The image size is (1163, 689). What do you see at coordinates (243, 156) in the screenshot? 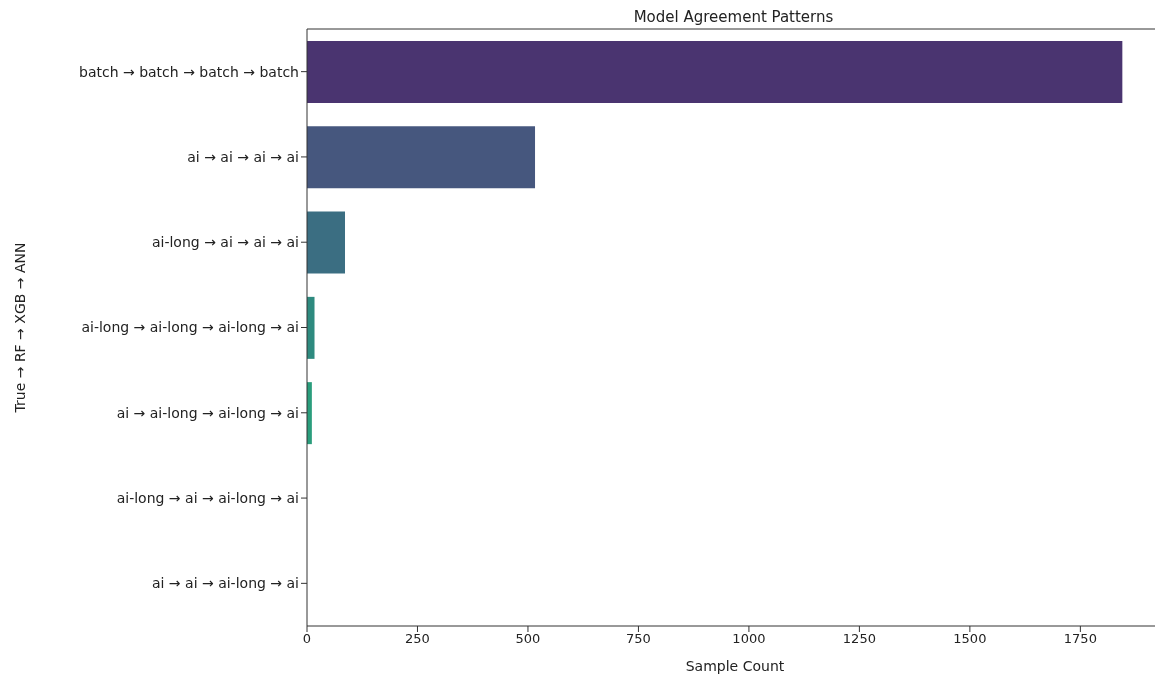
I see `y-tick-label: ai → ai → ai → ai` at bounding box center [243, 156].